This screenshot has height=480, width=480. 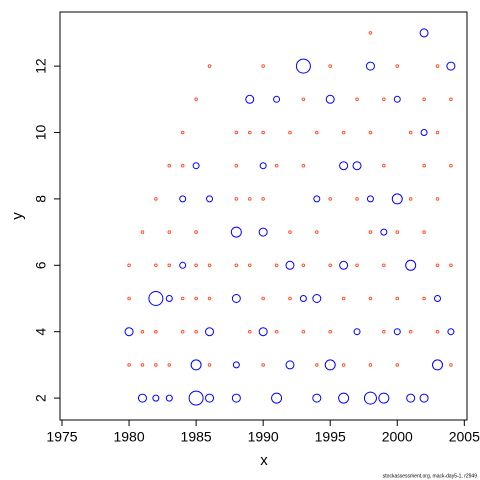 What do you see at coordinates (128, 437) in the screenshot?
I see `x-tick-label: 1980` at bounding box center [128, 437].